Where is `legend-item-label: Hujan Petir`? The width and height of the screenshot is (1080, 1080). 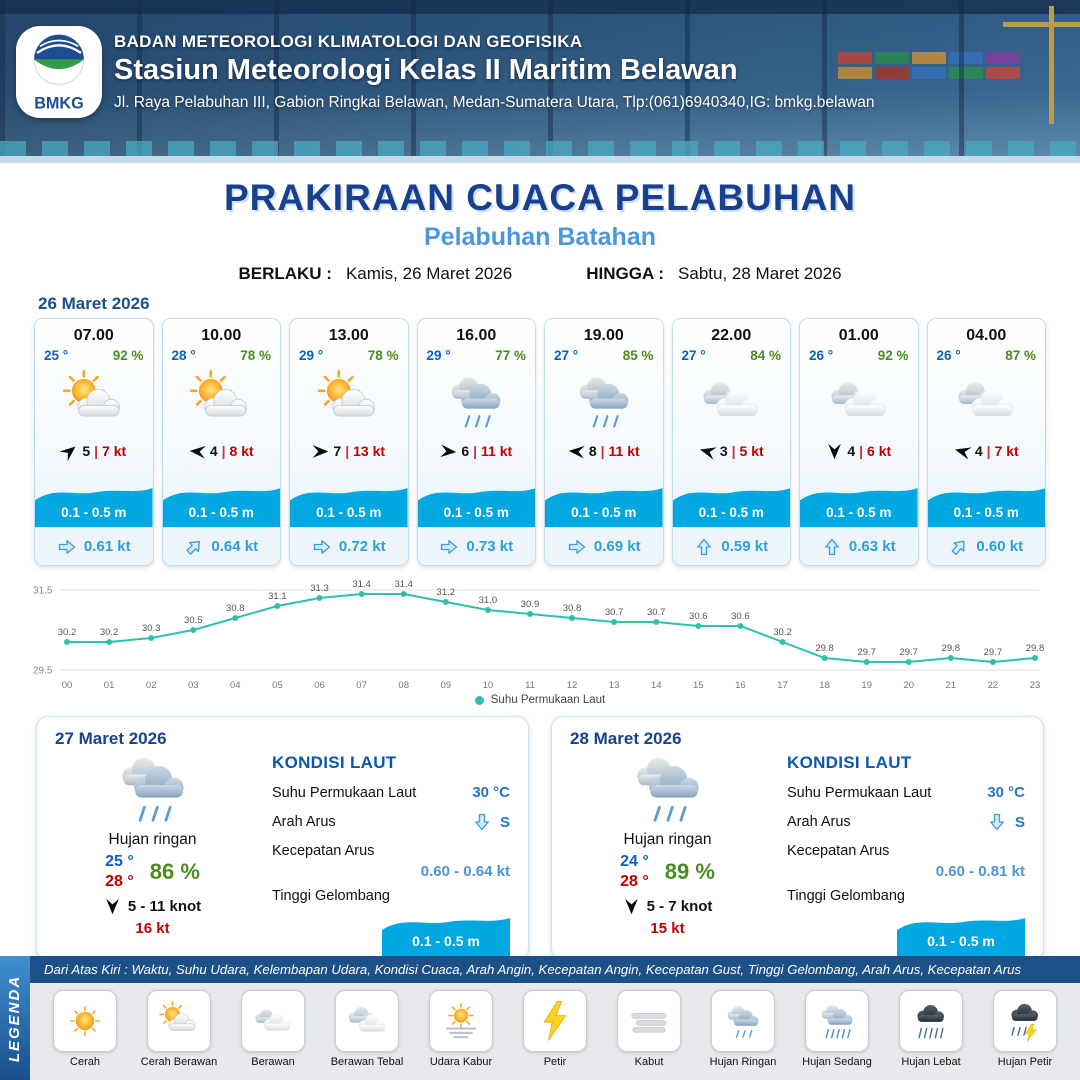 legend-item-label: Hujan Petir is located at coordinates (1025, 1062).